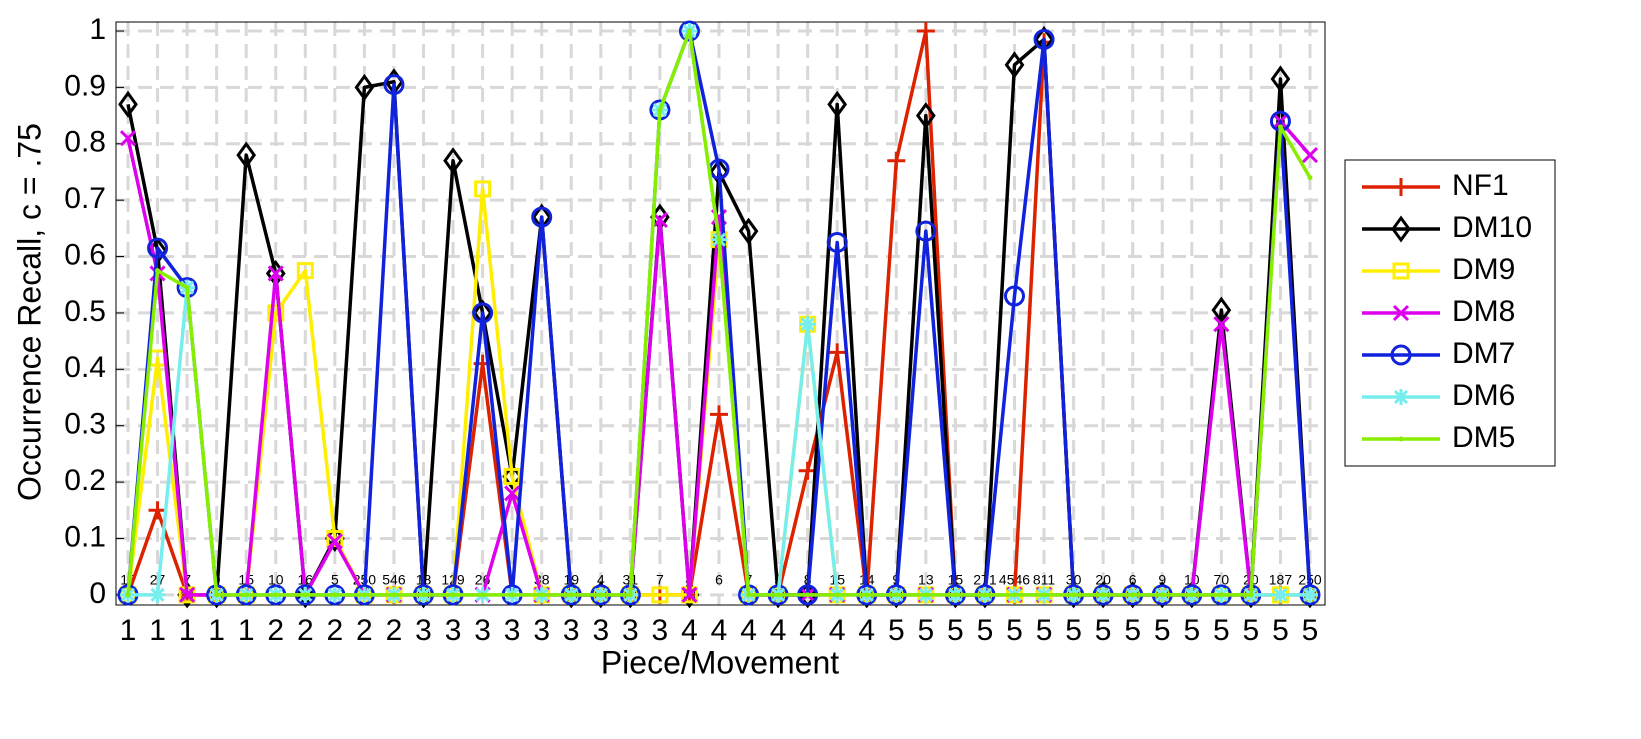 This screenshot has width=1641, height=739. I want to click on legend-label: NF1, so click(1480, 185).